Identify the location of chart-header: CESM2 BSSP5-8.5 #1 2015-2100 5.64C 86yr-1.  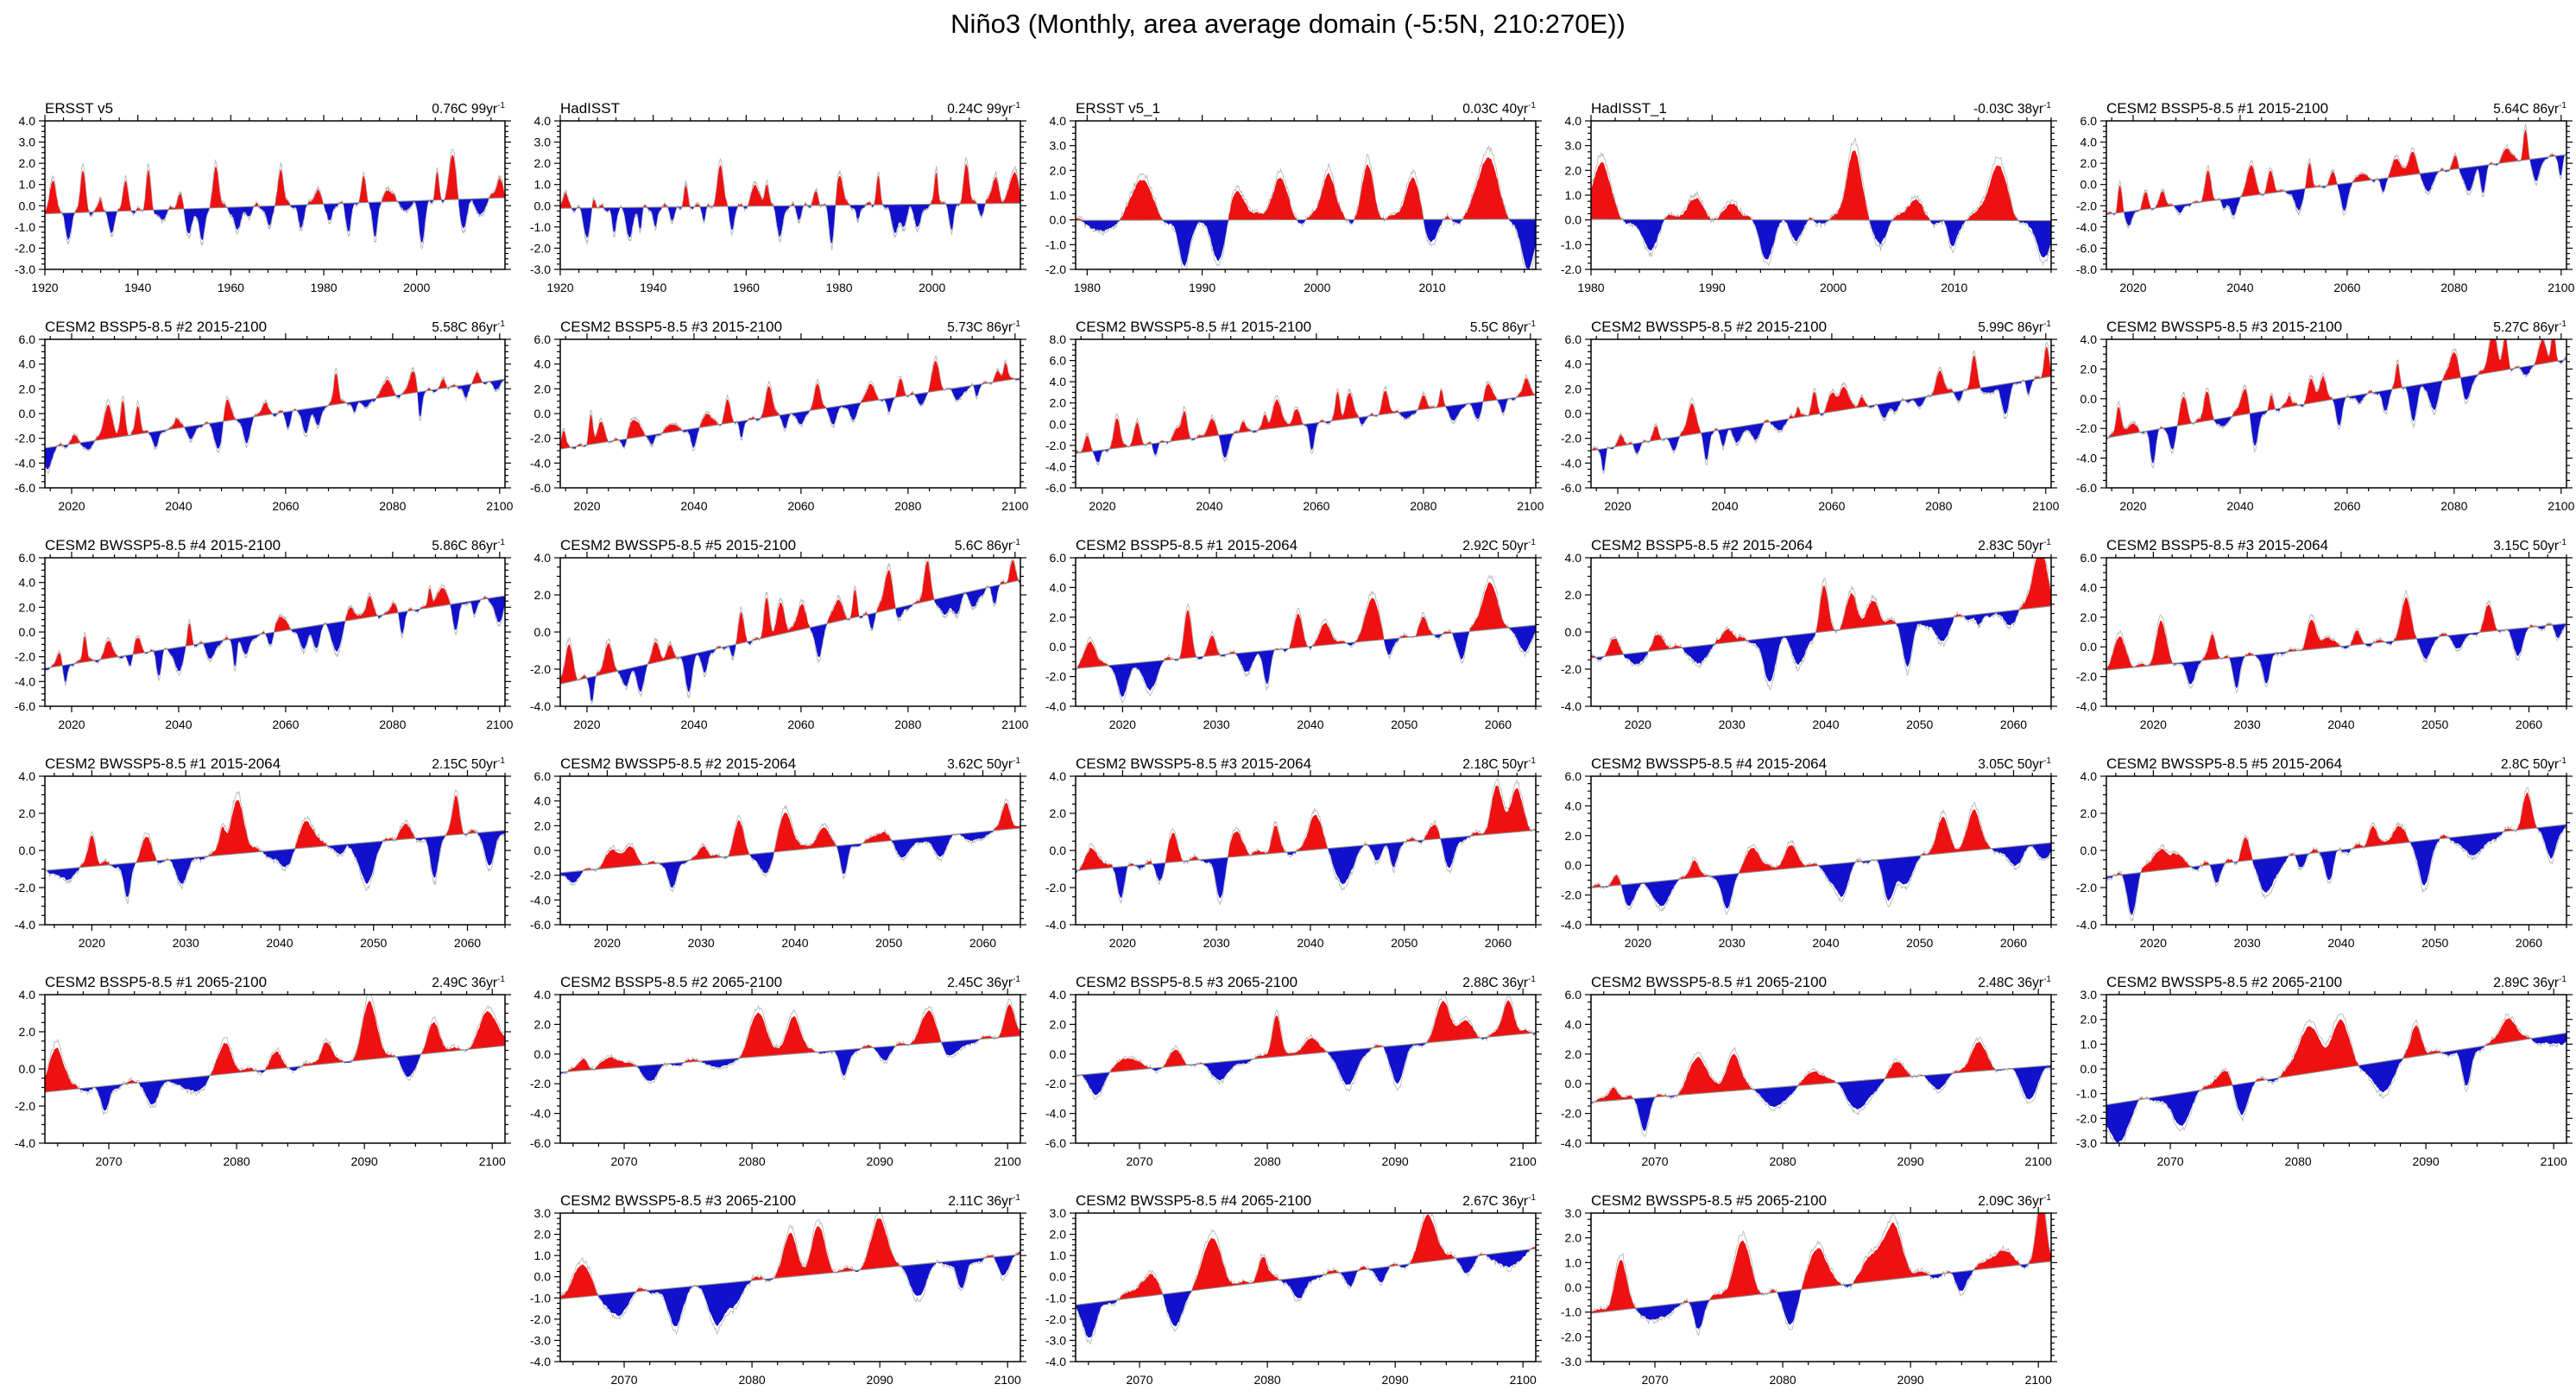
(2336, 110).